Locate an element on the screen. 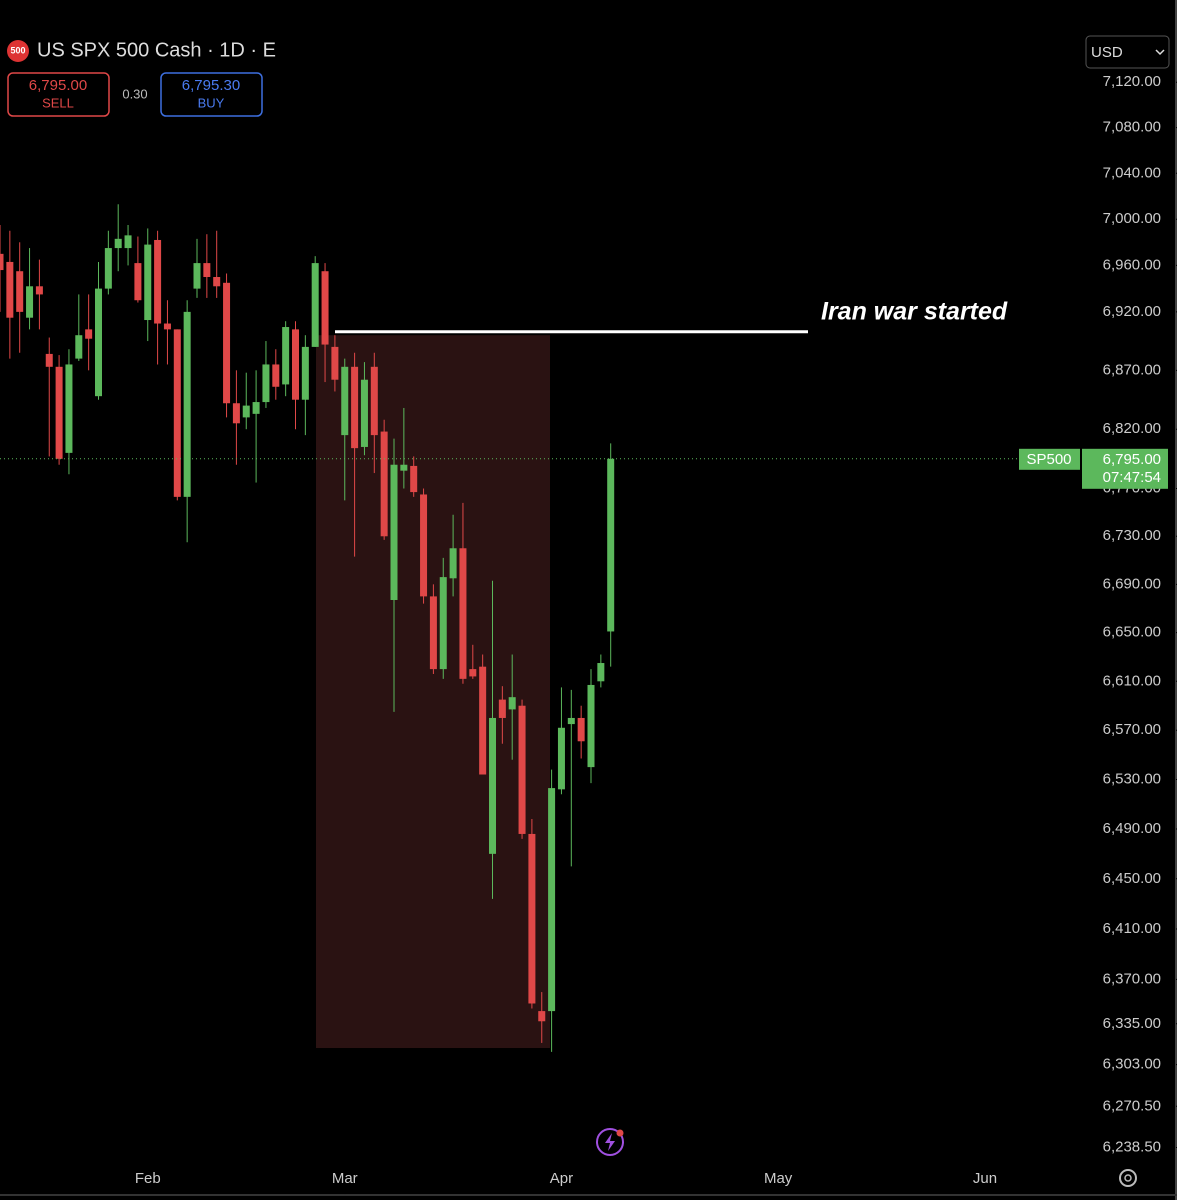  x-tick-label: May is located at coordinates (778, 1178).